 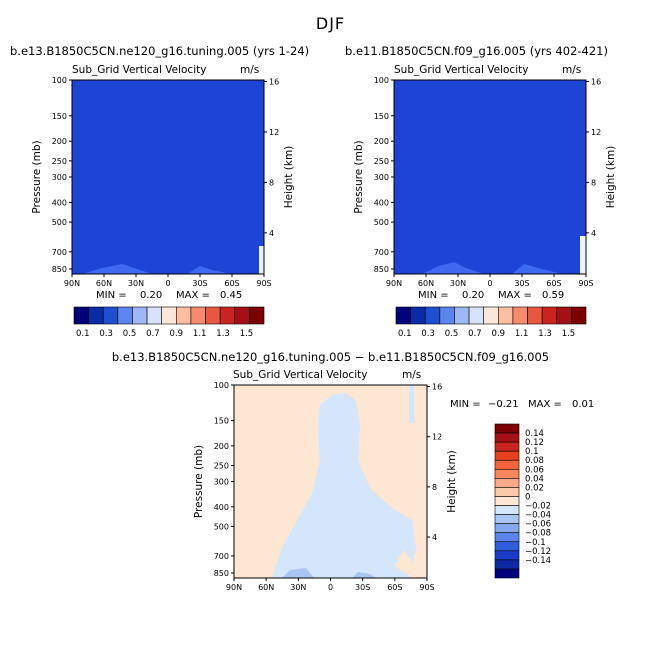 What do you see at coordinates (381, 80) in the screenshot?
I see `panel-2-y-tick-label: 100` at bounding box center [381, 80].